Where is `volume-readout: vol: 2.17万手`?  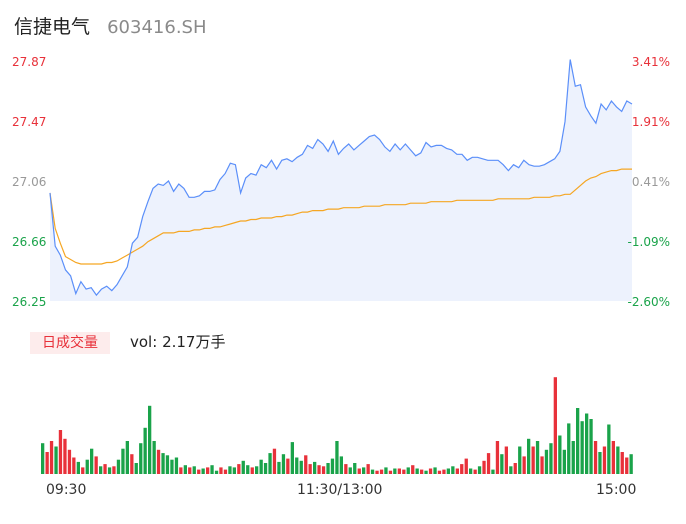
volume-readout: vol: 2.17万手 is located at coordinates (177, 342).